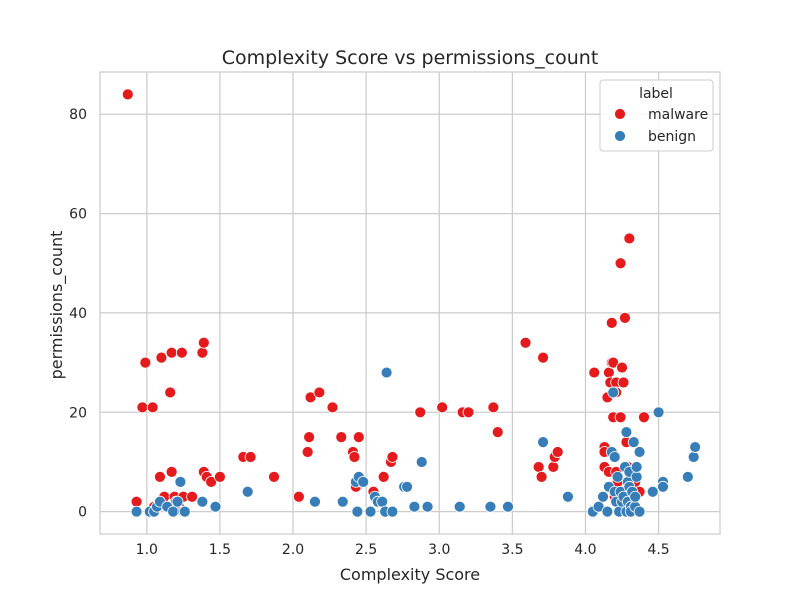  Describe the element at coordinates (78, 115) in the screenshot. I see `y-tick-label: 80` at that location.